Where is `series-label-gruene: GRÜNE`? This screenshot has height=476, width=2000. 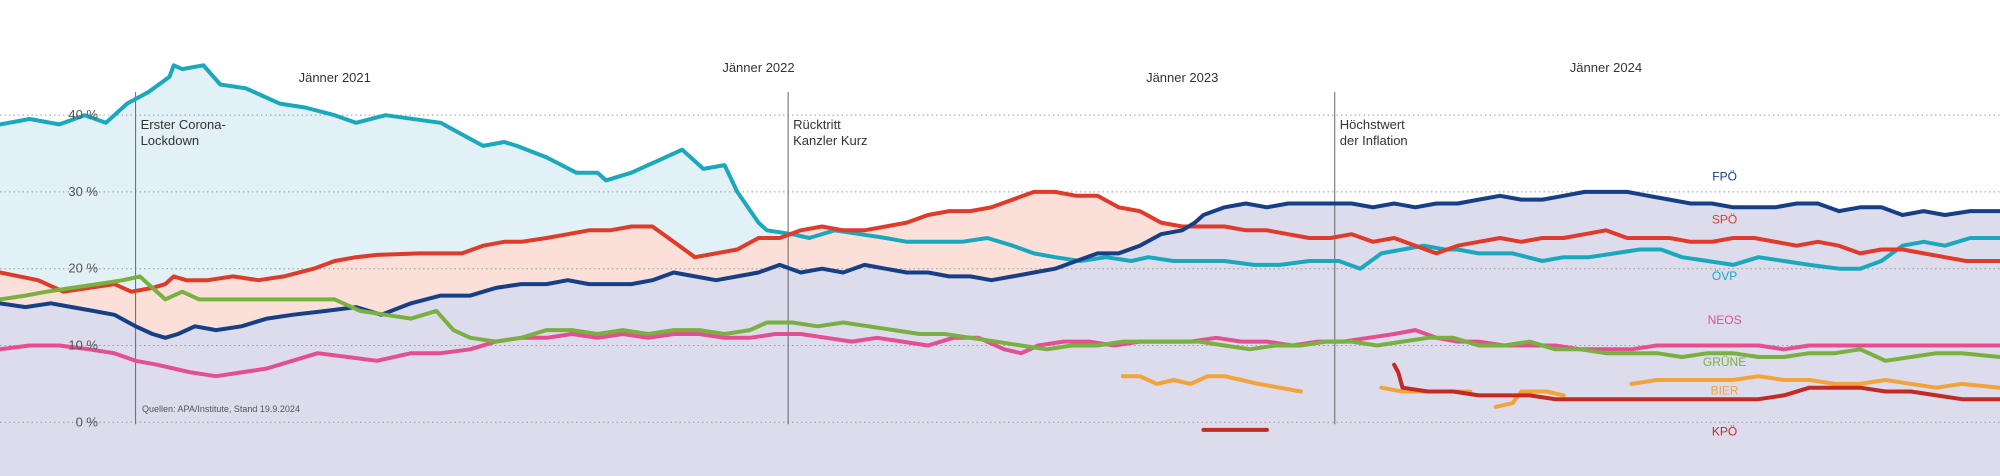 series-label-gruene: GRÜNE is located at coordinates (1724, 362).